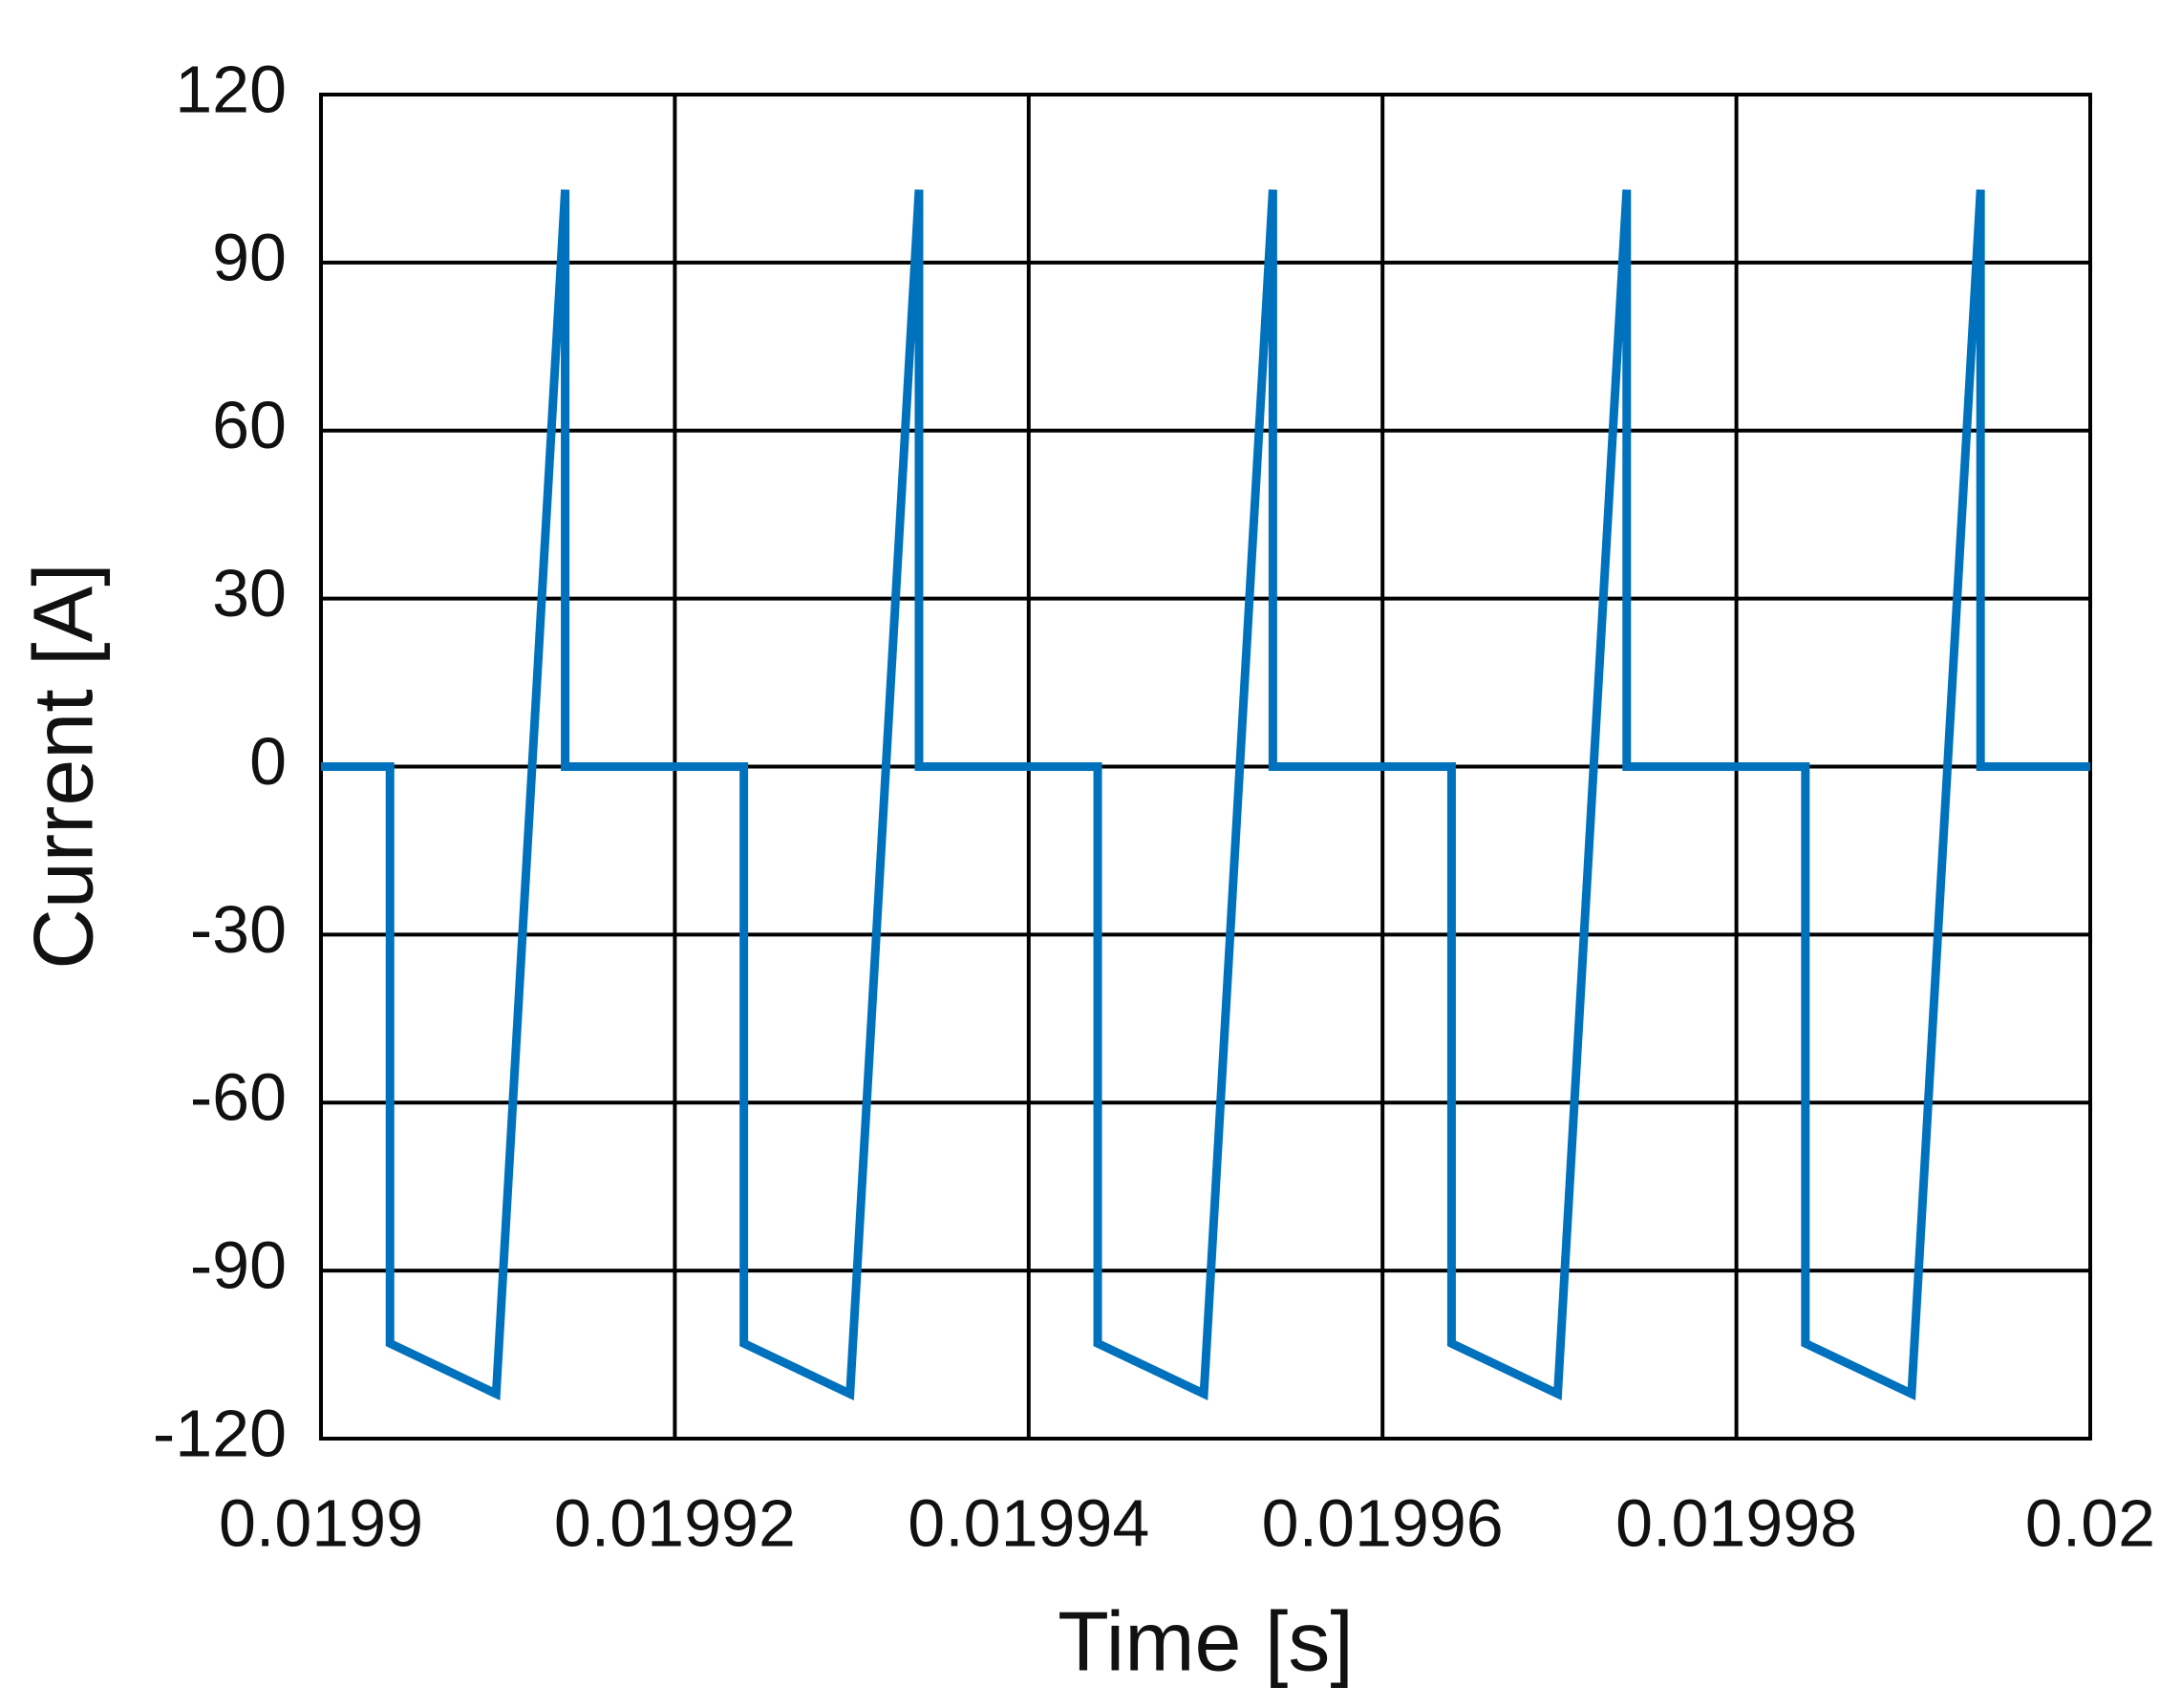  Describe the element at coordinates (238, 1265) in the screenshot. I see `y-tick-label: -90` at that location.